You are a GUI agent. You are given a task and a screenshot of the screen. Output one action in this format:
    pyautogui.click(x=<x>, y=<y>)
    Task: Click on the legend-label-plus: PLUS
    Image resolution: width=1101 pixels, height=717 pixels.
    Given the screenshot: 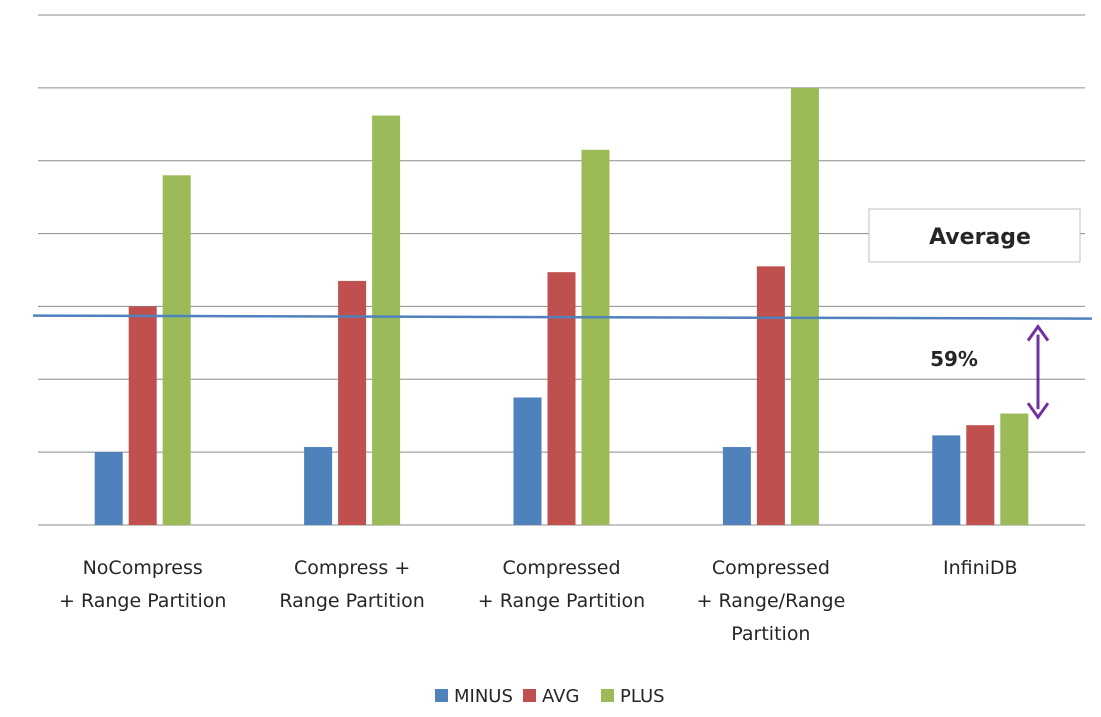 What is the action you would take?
    pyautogui.click(x=642, y=696)
    